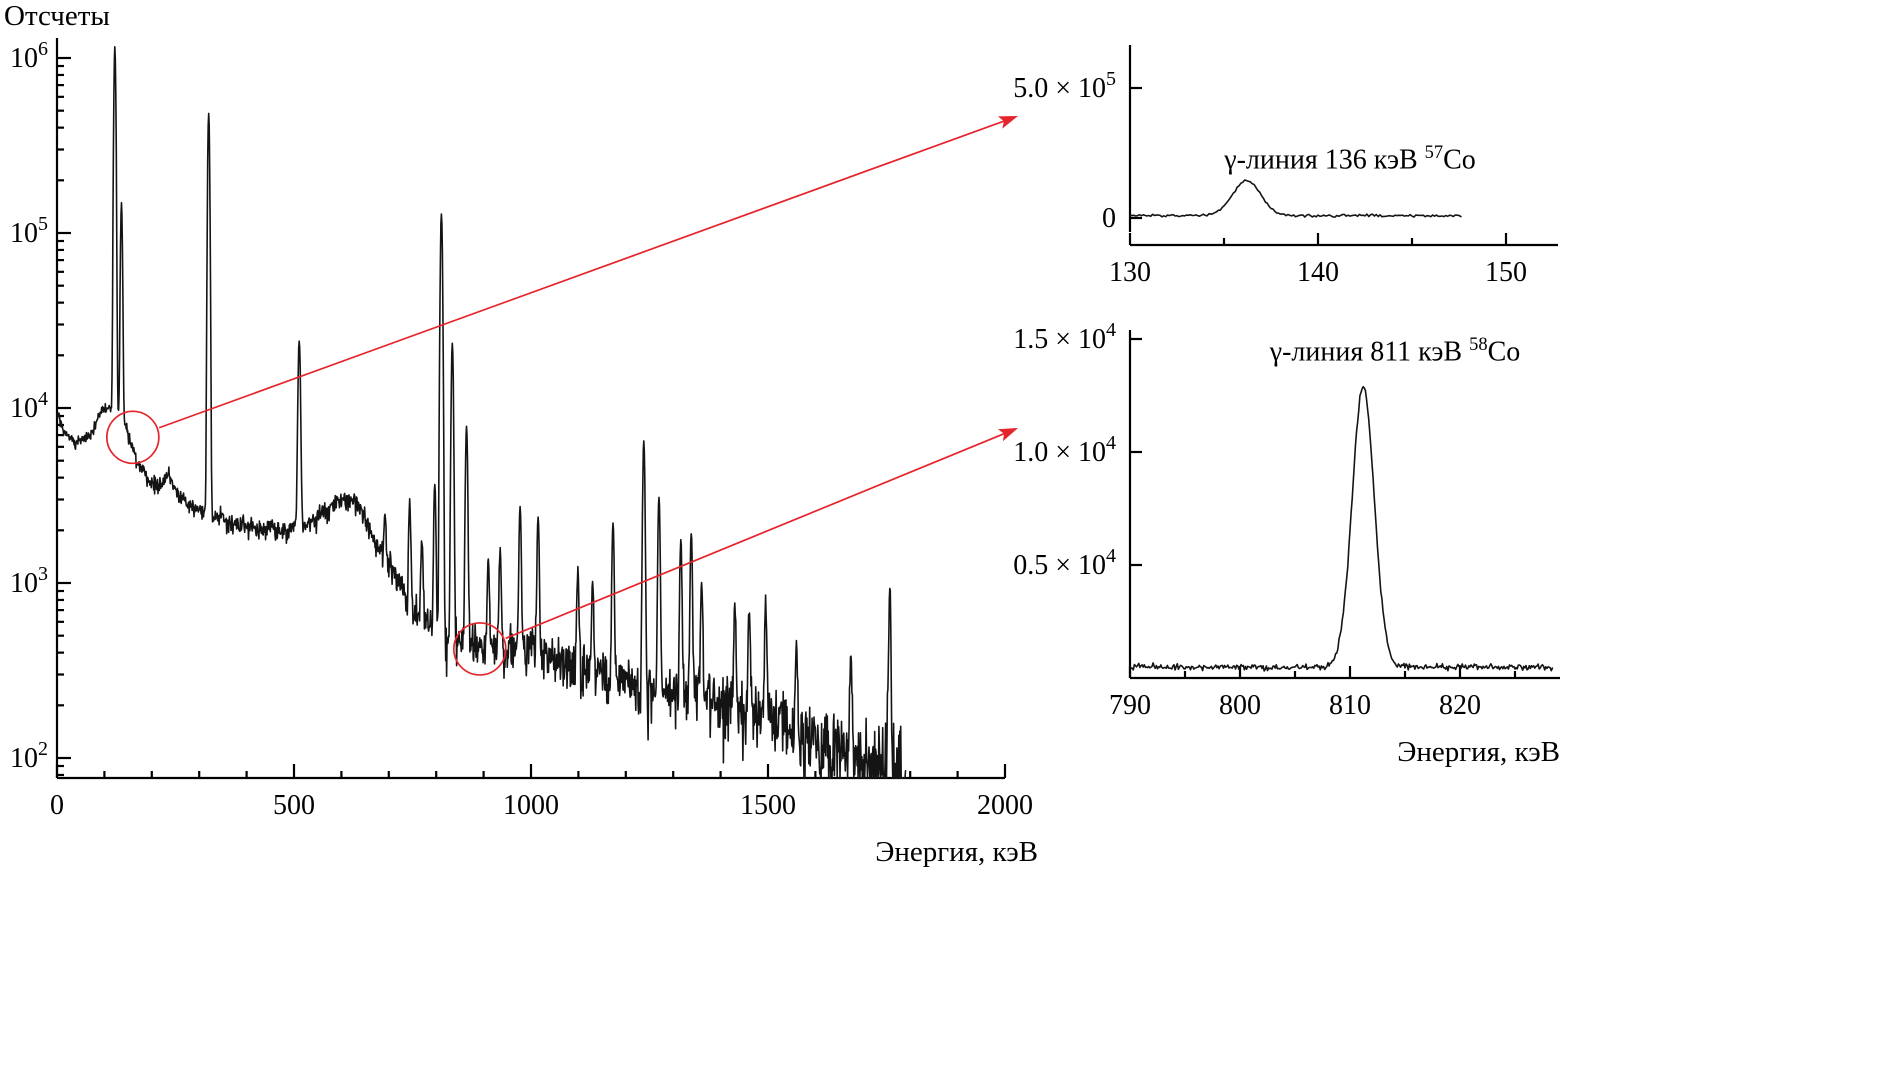 The width and height of the screenshot is (1889, 1084). What do you see at coordinates (1130, 272) in the screenshot?
I see `svg-text: 130` at bounding box center [1130, 272].